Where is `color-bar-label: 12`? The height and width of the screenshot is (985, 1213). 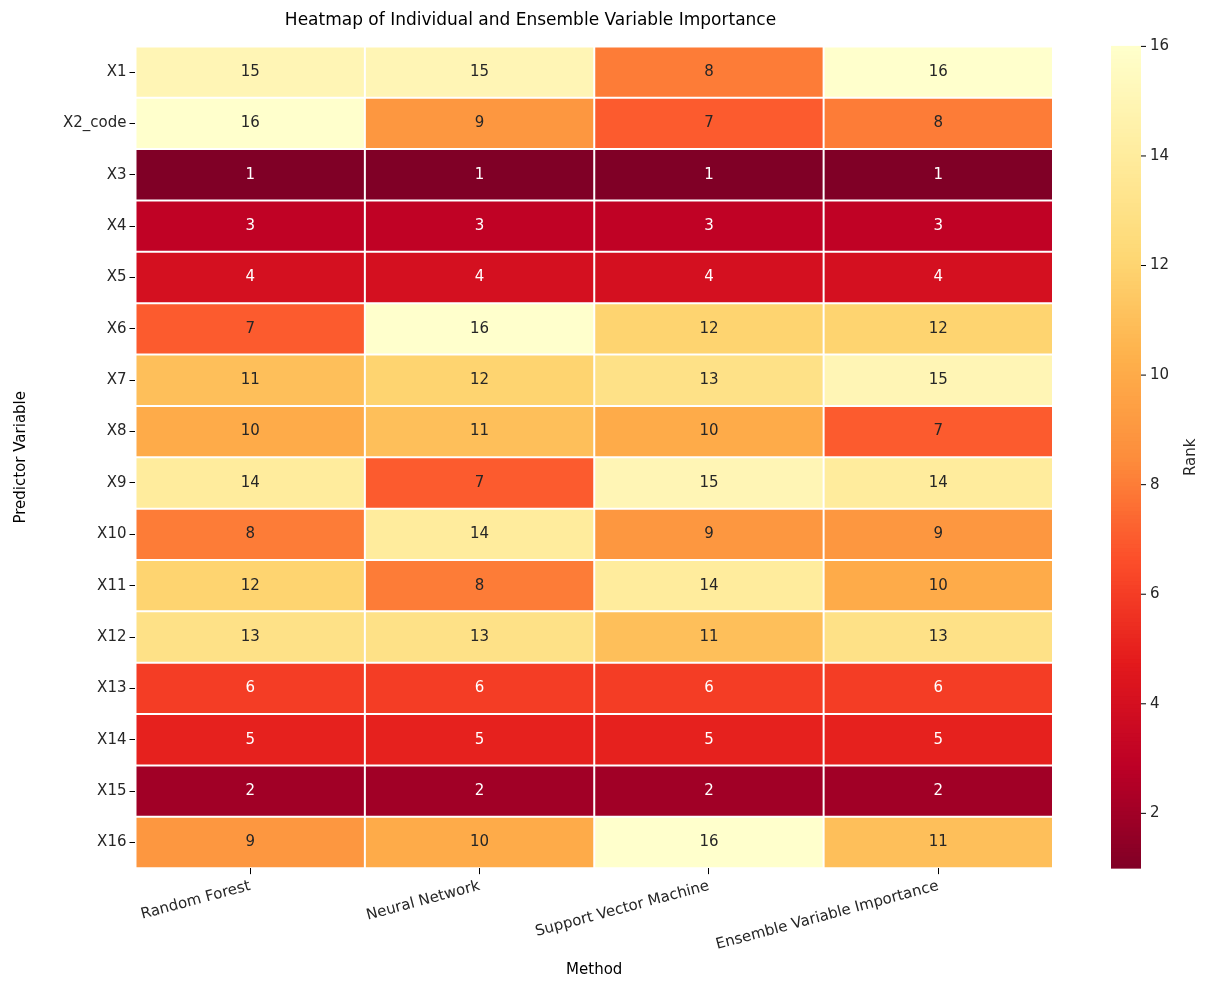 color-bar-label: 12 is located at coordinates (1160, 264).